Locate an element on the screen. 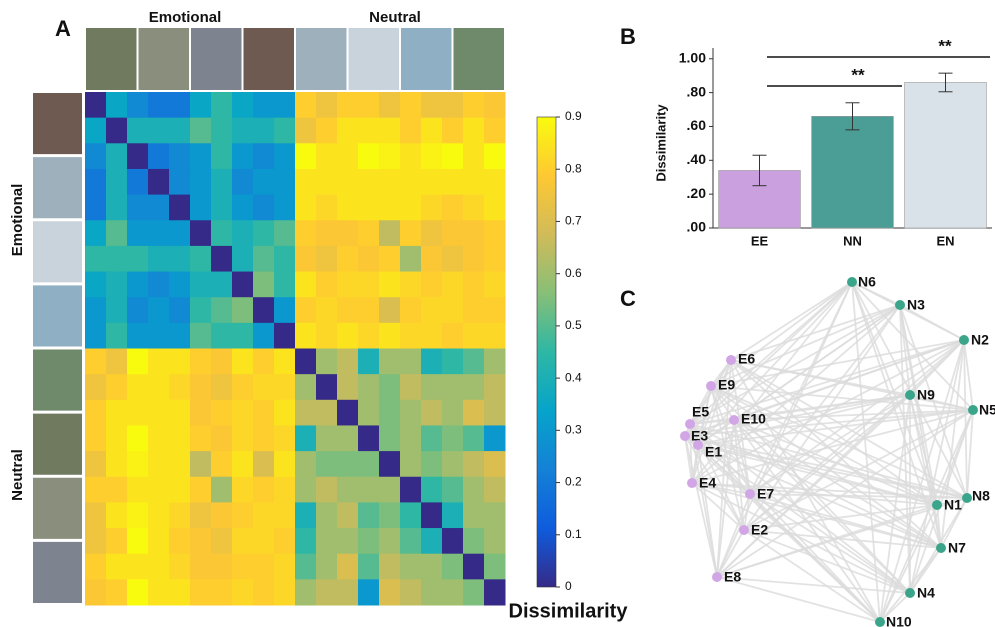 The width and height of the screenshot is (995, 627). colorbar is located at coordinates (546, 352).